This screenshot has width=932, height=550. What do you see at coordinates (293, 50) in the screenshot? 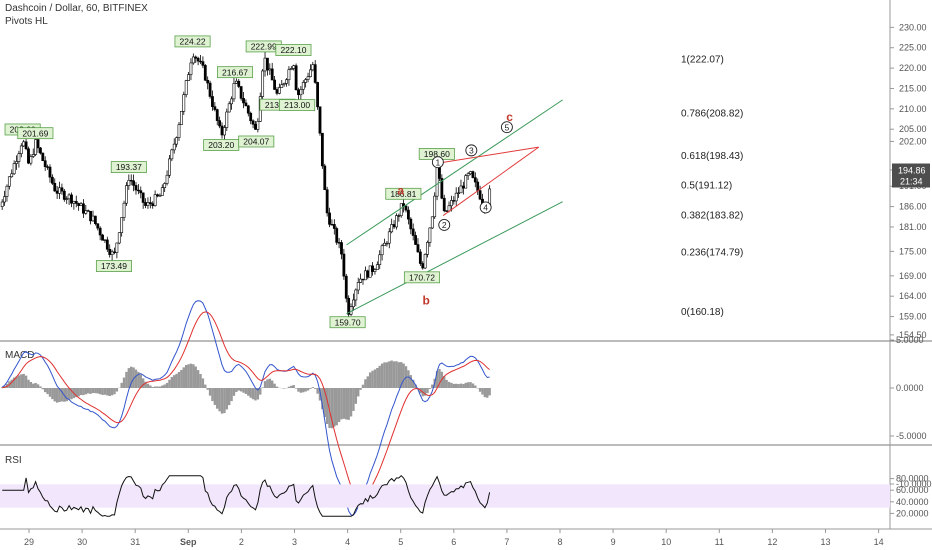
I see `pivot-label: 222.10` at bounding box center [293, 50].